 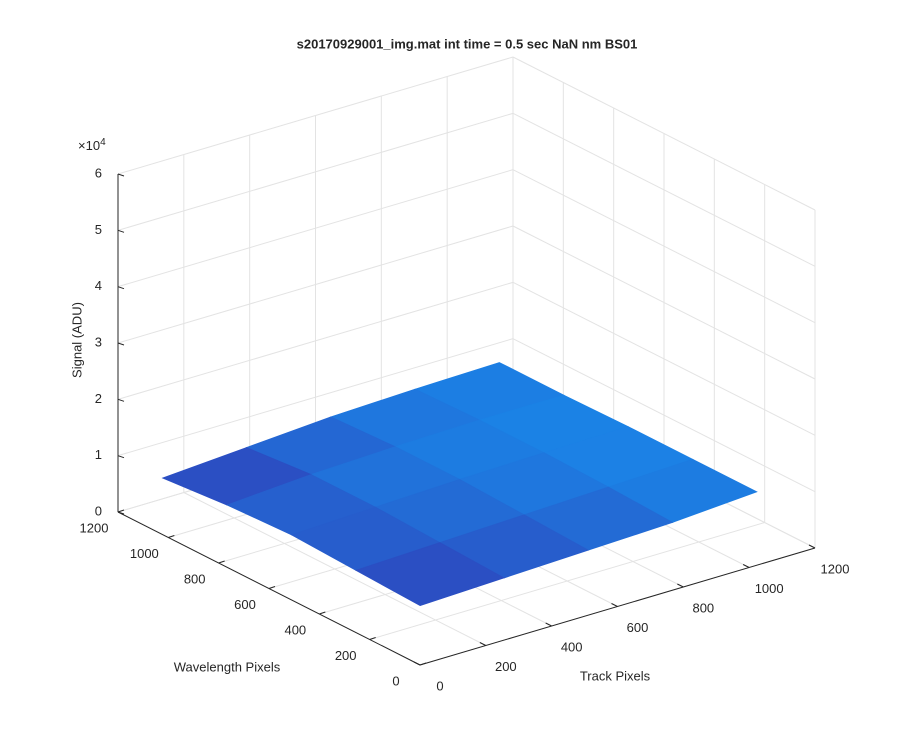 What do you see at coordinates (227, 666) in the screenshot?
I see `y-axis-label: Wavelength Pixels` at bounding box center [227, 666].